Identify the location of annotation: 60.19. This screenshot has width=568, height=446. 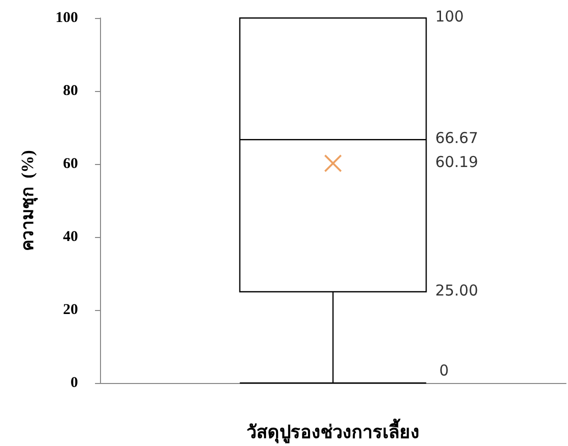
(456, 161).